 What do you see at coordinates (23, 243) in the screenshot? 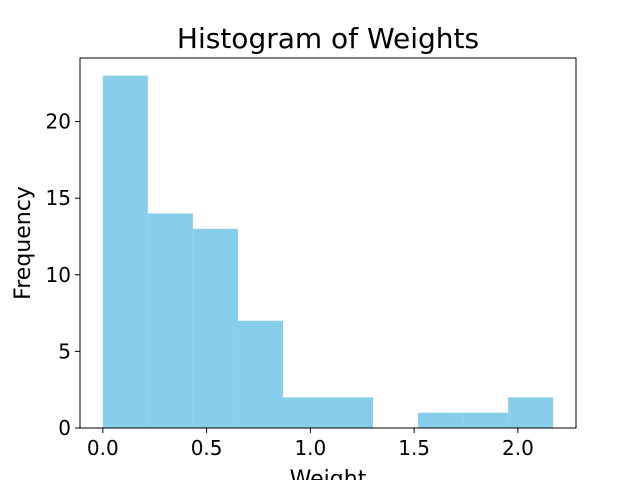
I see `y-axis-label: Frequency` at bounding box center [23, 243].